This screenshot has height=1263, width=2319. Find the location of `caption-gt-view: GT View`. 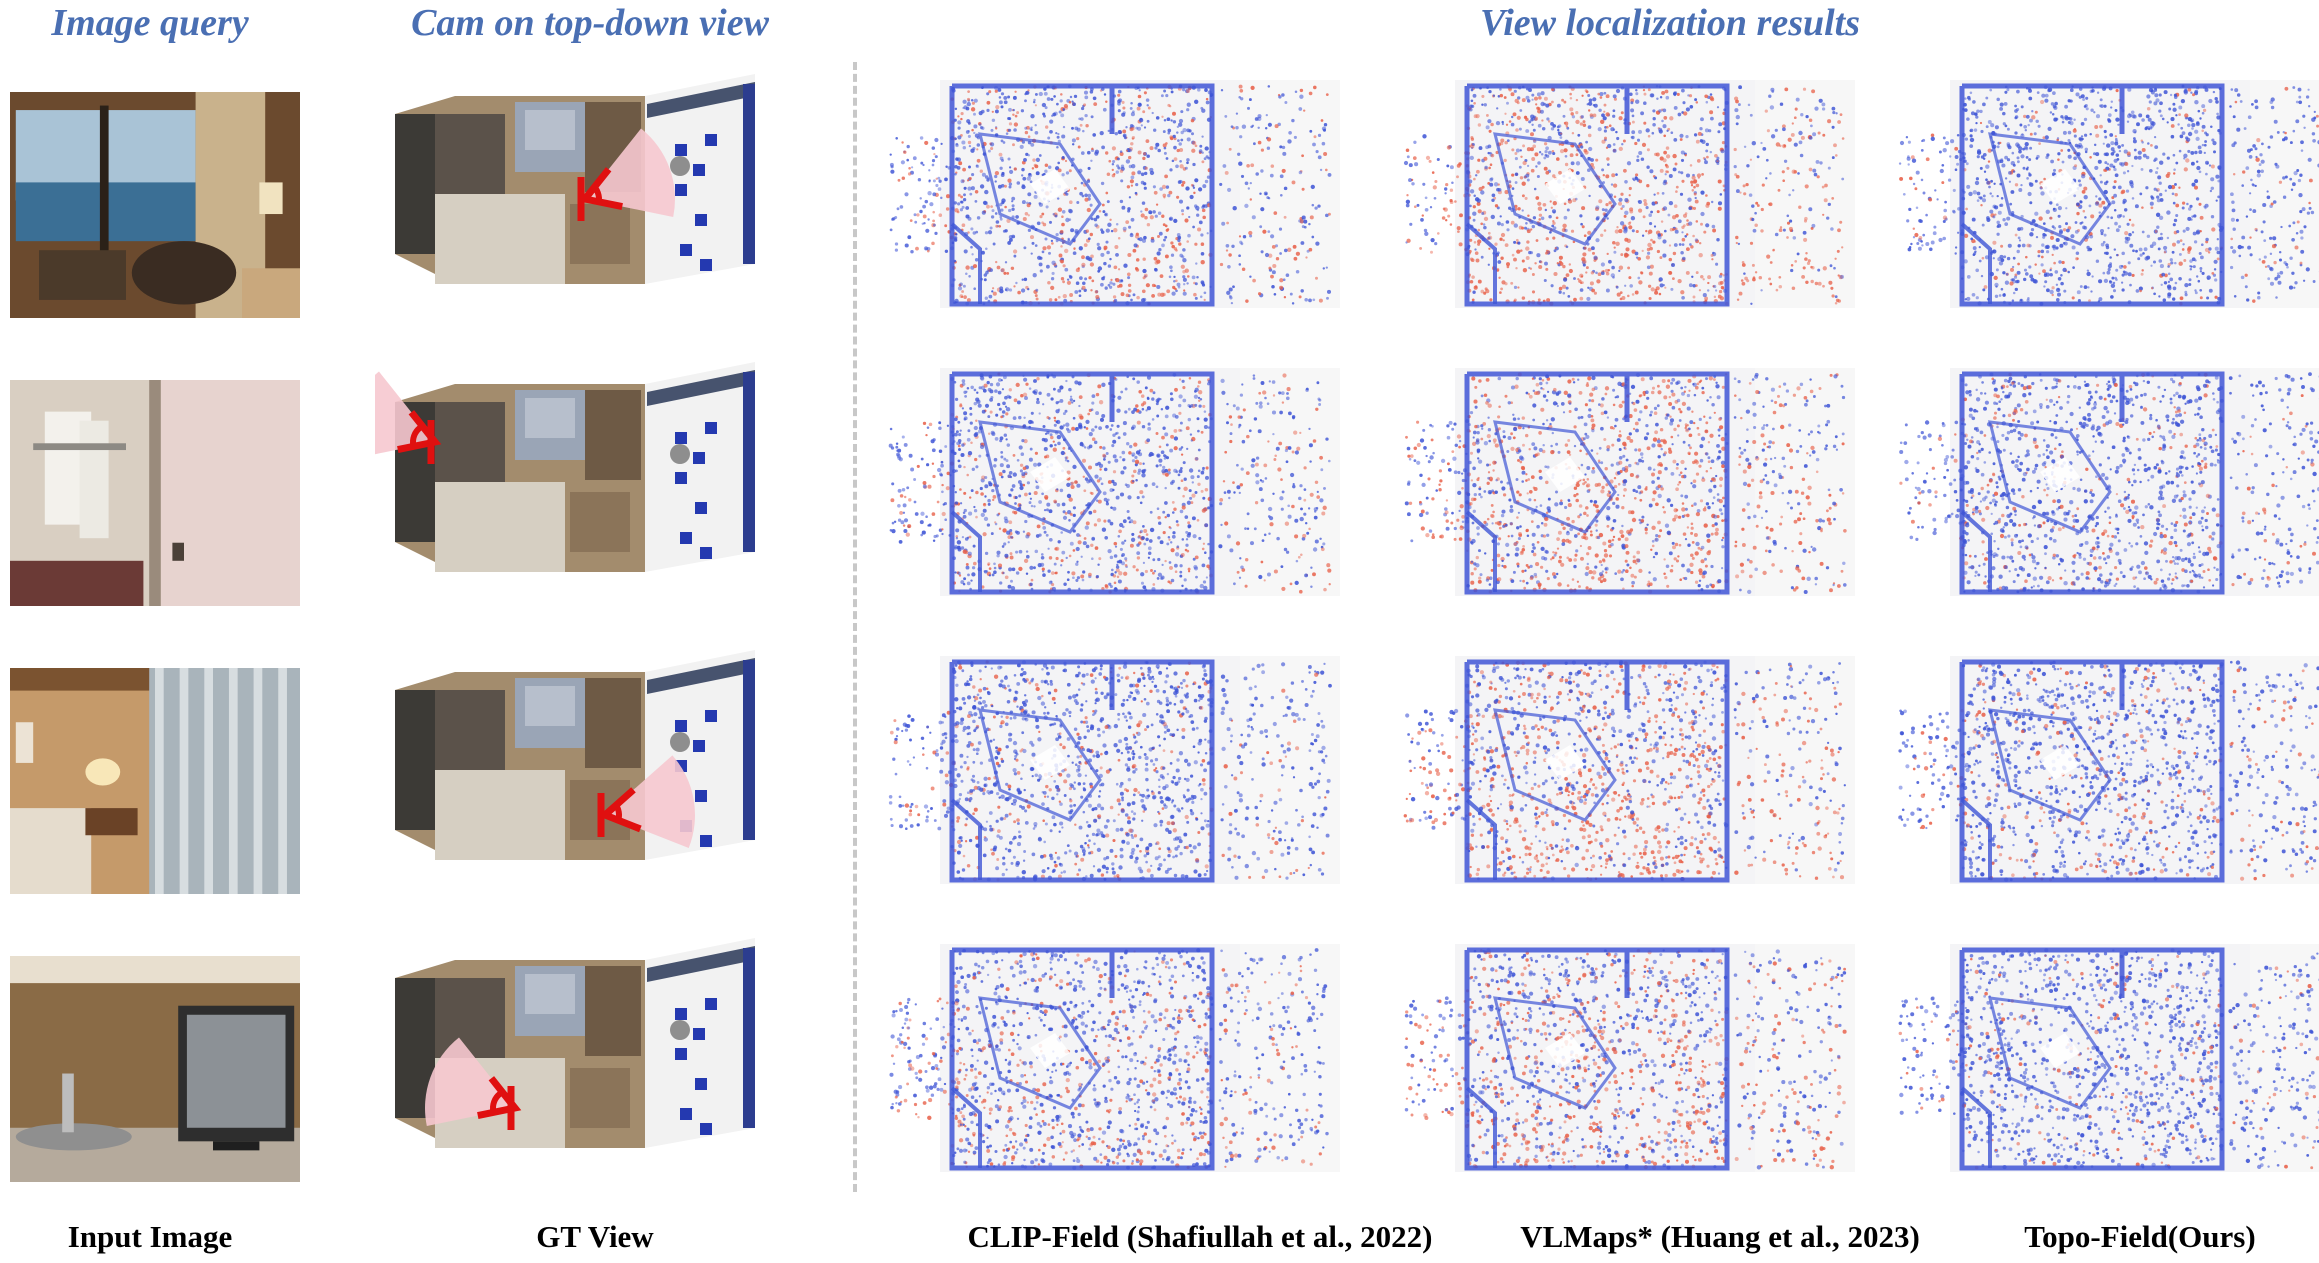

caption-gt-view: GT View is located at coordinates (595, 1236).